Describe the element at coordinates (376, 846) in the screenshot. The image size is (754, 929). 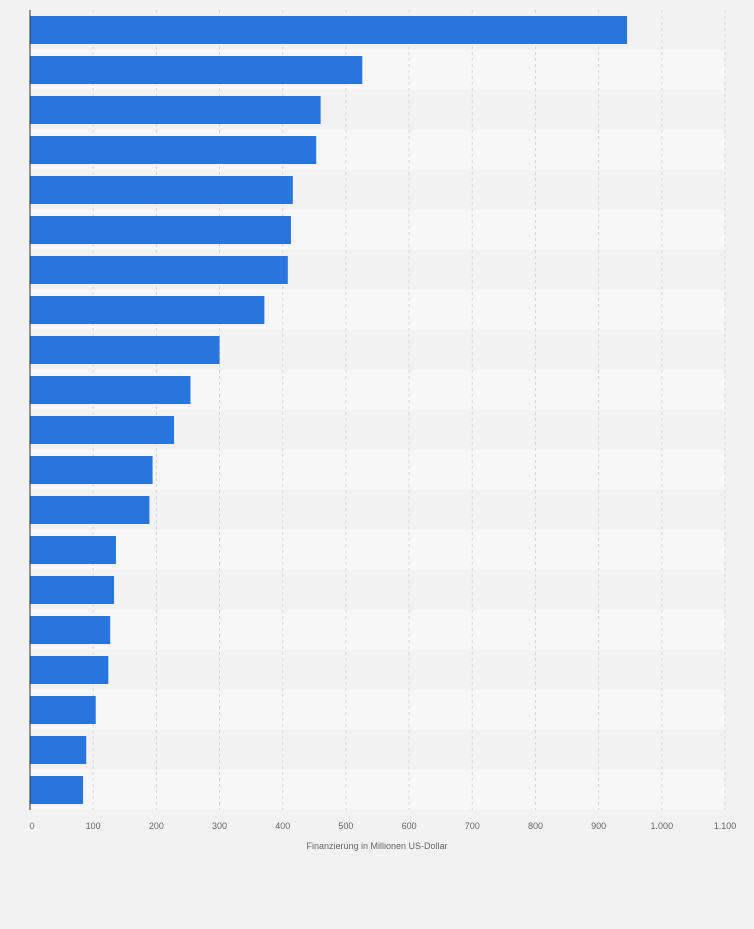
I see `x-axis-title: Finanzierung in Millionen US-Dollar` at that location.